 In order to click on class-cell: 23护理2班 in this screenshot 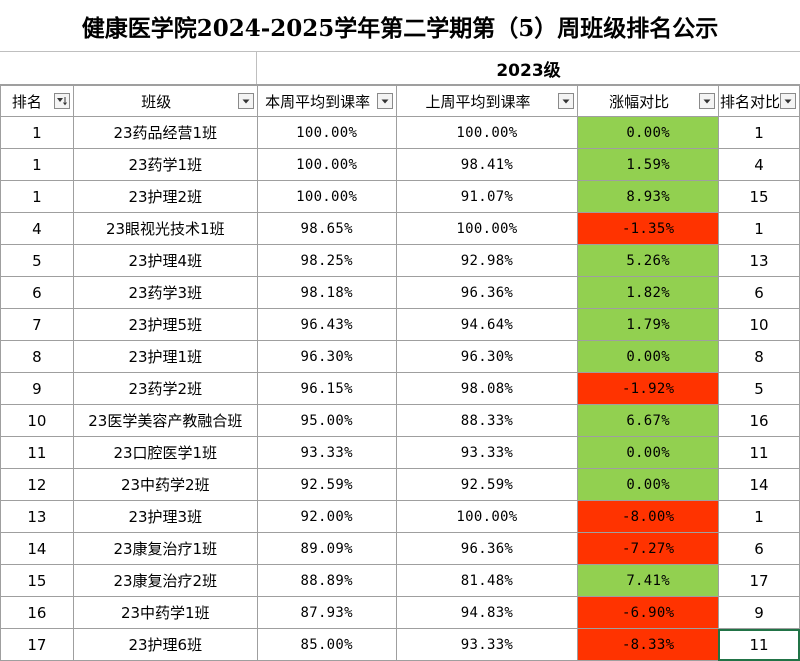, I will do `click(165, 196)`.